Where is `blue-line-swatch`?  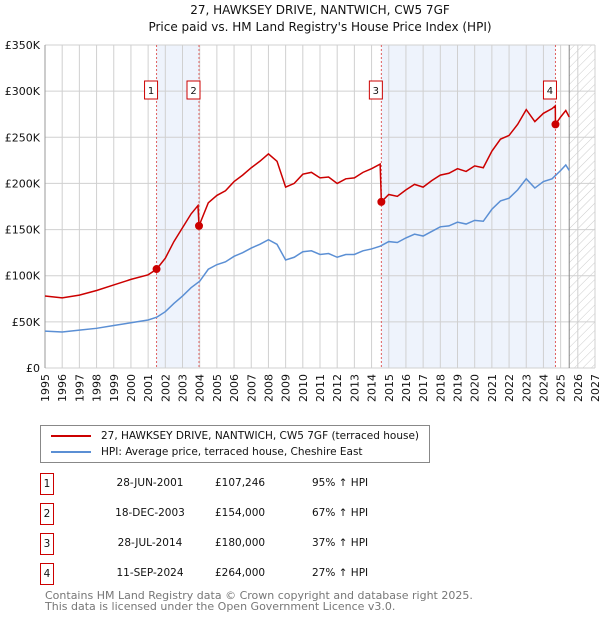 blue-line-swatch is located at coordinates (71, 452).